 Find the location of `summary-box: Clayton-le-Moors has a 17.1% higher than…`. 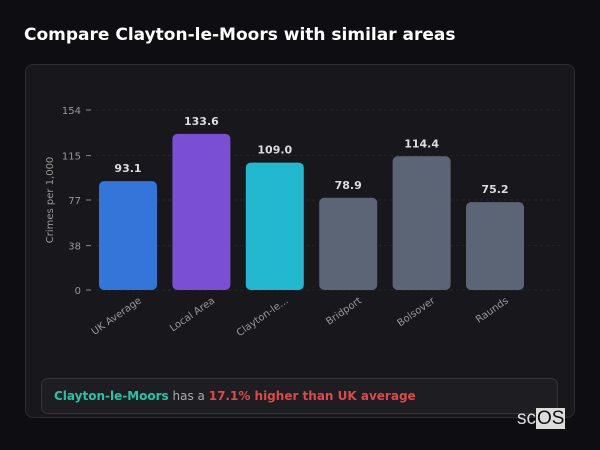

summary-box: Clayton-le-Moors has a 17.1% higher than… is located at coordinates (299, 396).